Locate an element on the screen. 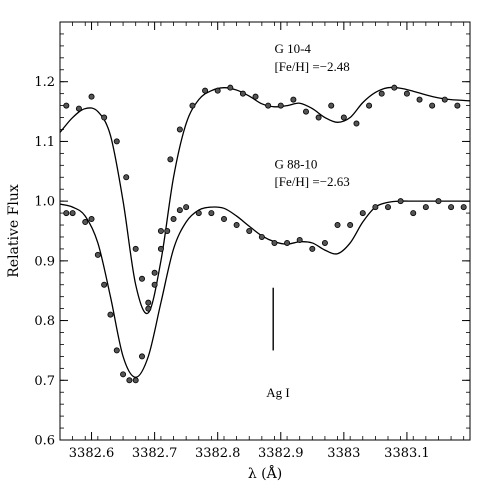  annotation: Ag I is located at coordinates (277, 392).